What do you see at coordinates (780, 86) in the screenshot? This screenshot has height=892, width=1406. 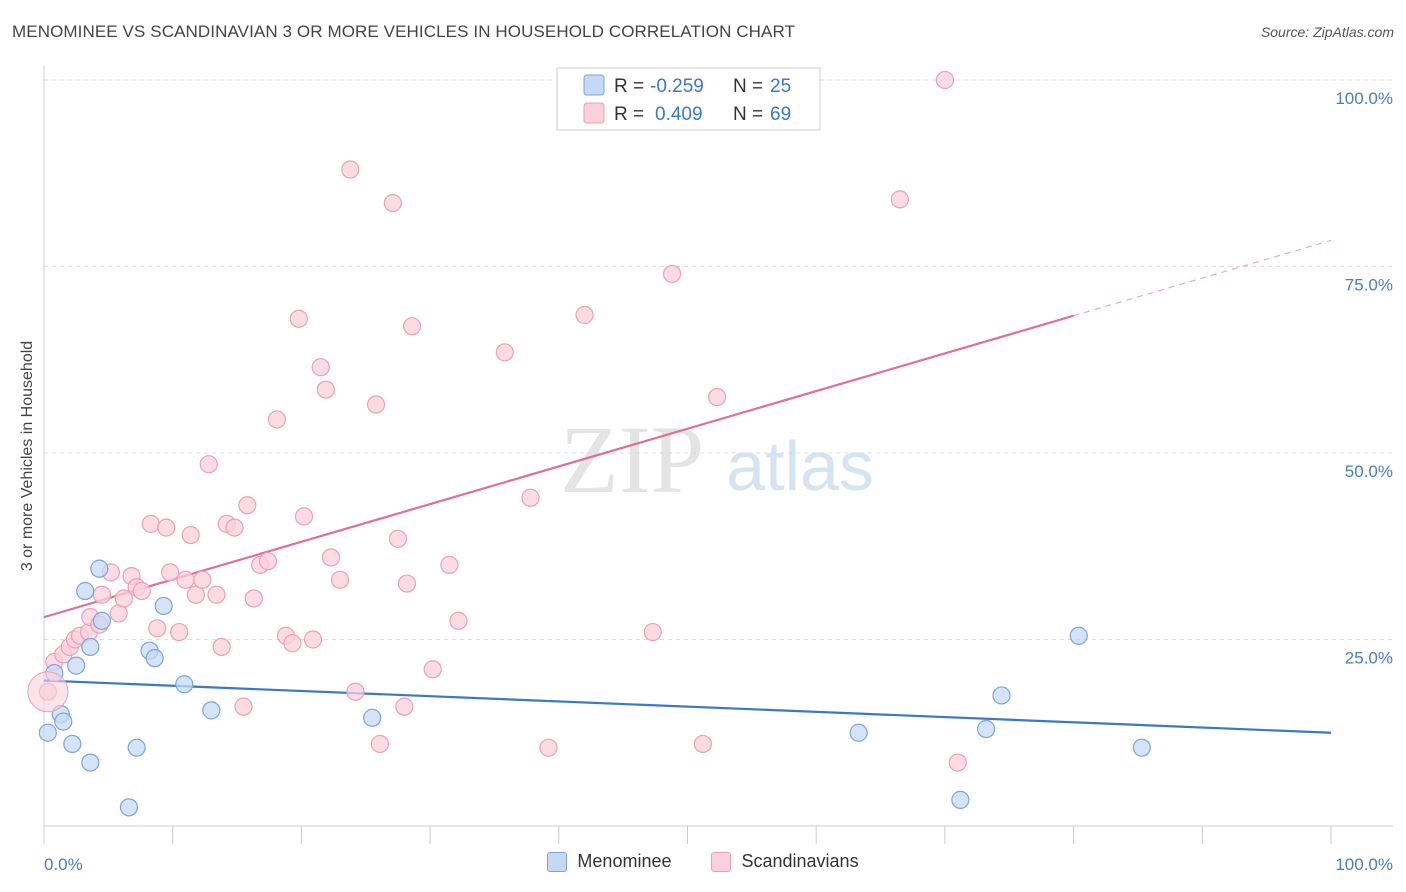 I see `legend-n-value-1: 25` at bounding box center [780, 86].